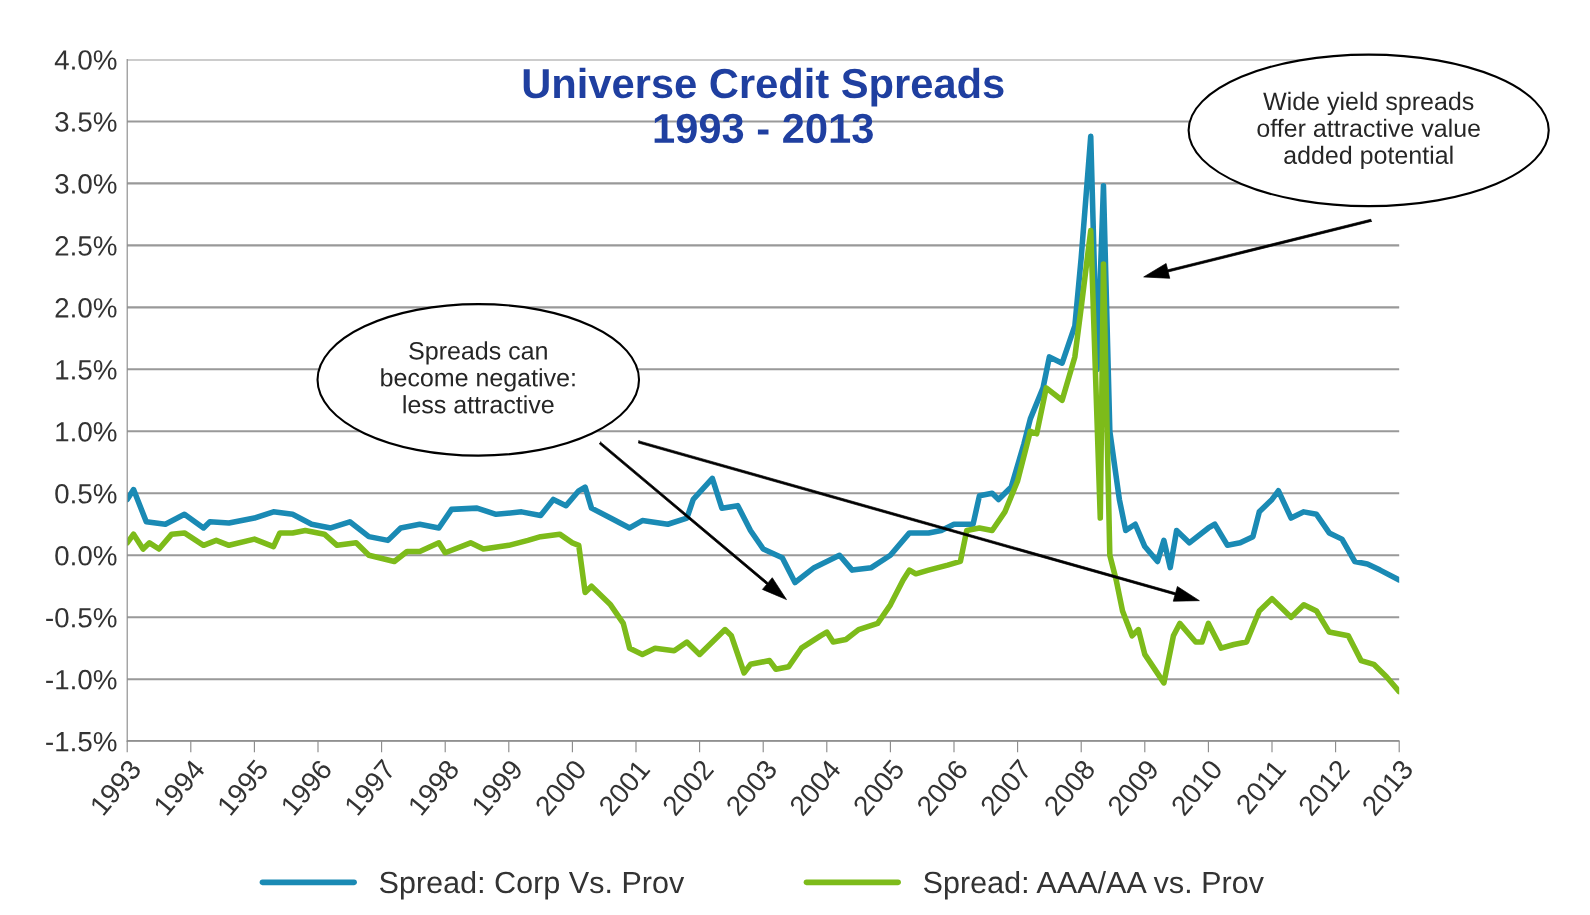 The image size is (1590, 915). Describe the element at coordinates (86, 122) in the screenshot. I see `y-tick-label: 3.5%` at that location.